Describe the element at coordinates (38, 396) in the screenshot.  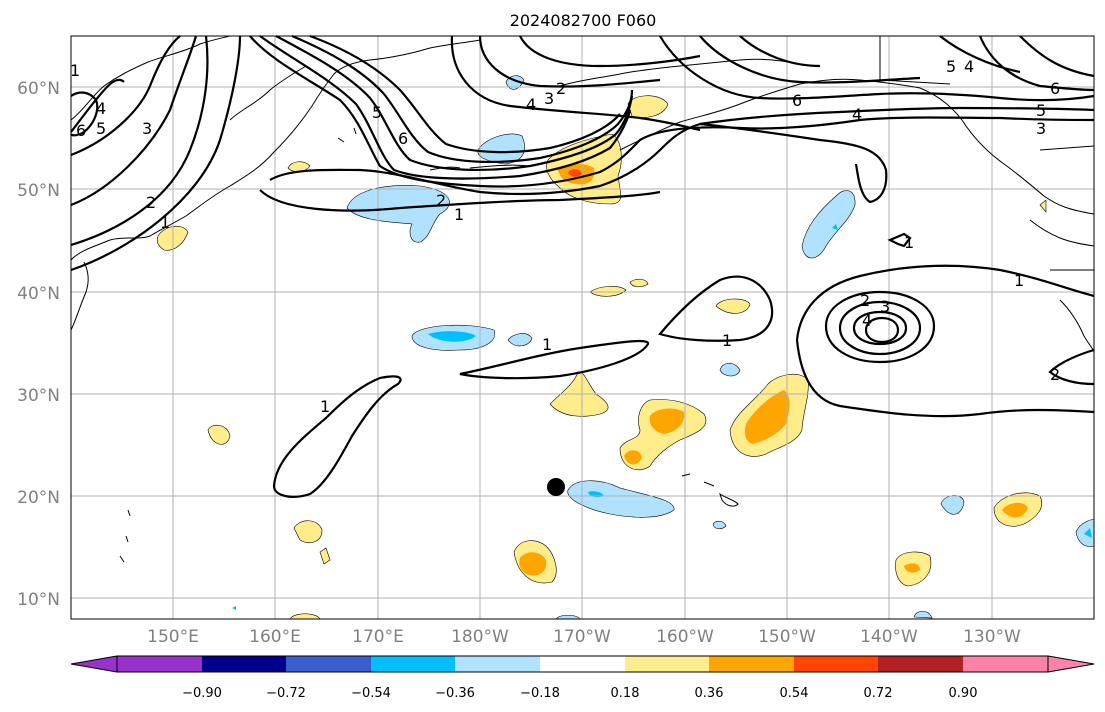
I see `lat-label: 30°N` at that location.